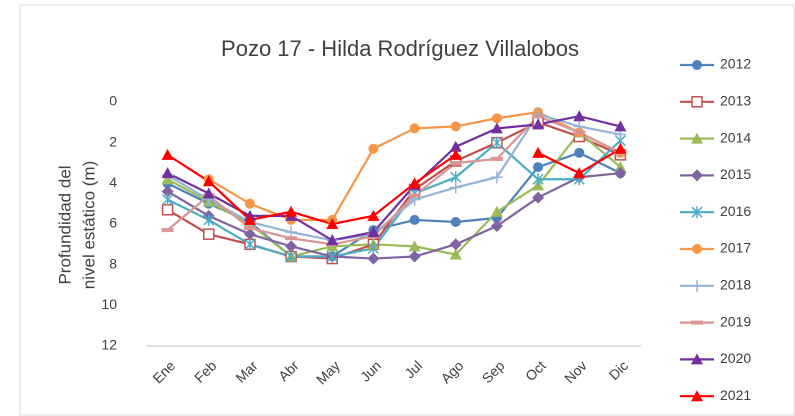  I want to click on legend-label: 2012, so click(735, 64).